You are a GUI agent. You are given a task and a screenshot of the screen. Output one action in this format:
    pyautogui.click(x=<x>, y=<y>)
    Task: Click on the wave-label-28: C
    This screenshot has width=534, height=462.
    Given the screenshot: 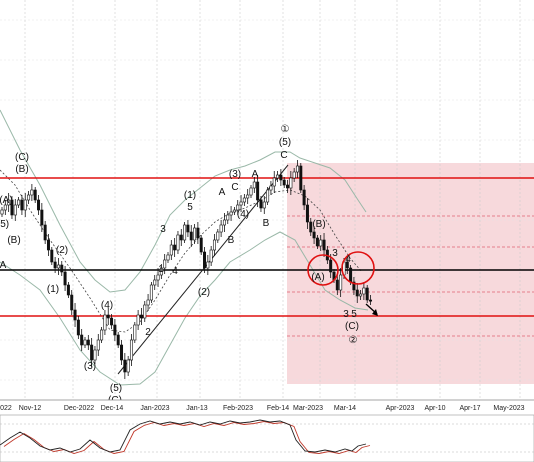 What is the action you would take?
    pyautogui.click(x=283, y=155)
    